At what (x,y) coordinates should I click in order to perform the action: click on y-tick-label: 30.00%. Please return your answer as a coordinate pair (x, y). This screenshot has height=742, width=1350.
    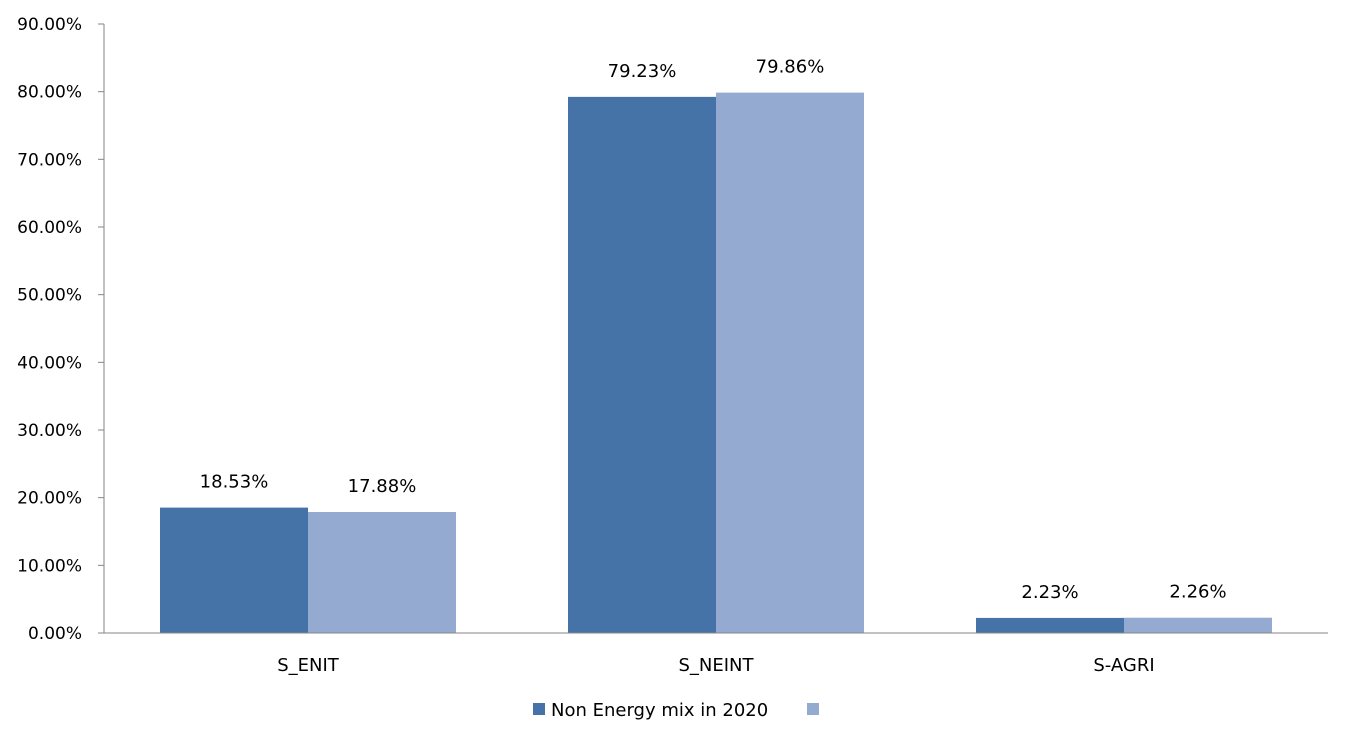
    Looking at the image, I should click on (49, 431).